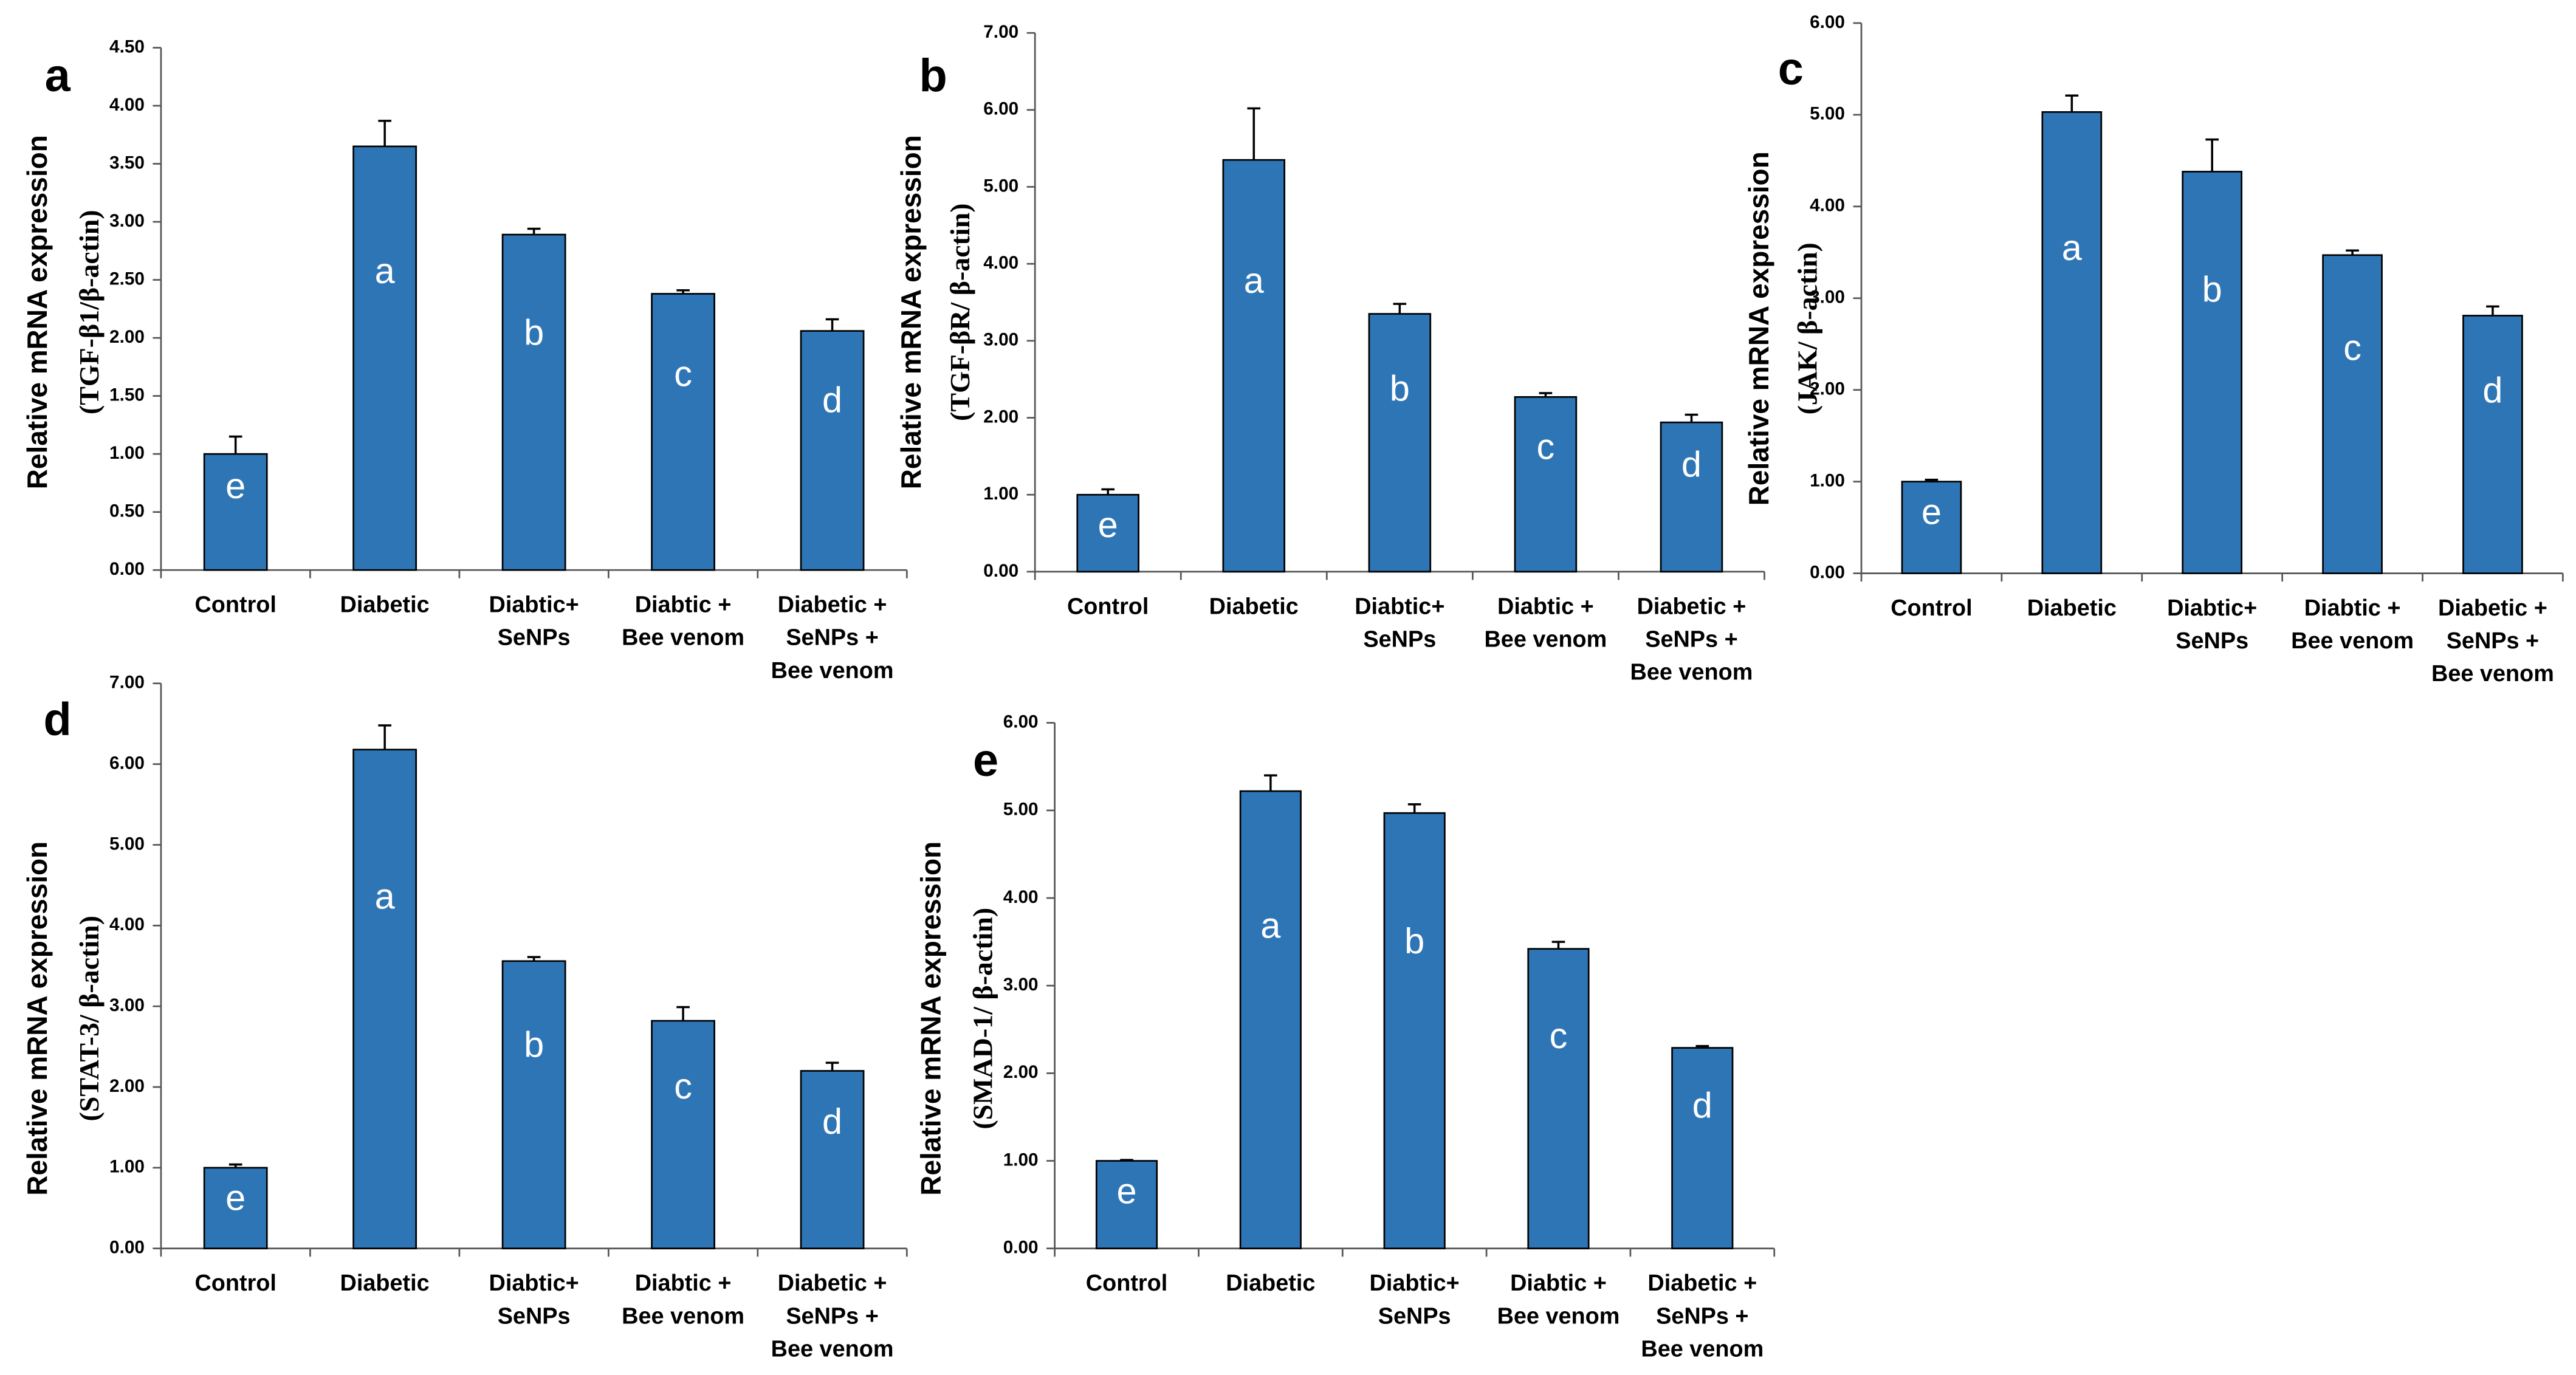 The width and height of the screenshot is (2576, 1375). What do you see at coordinates (933, 76) in the screenshot?
I see `panel-label: b` at bounding box center [933, 76].